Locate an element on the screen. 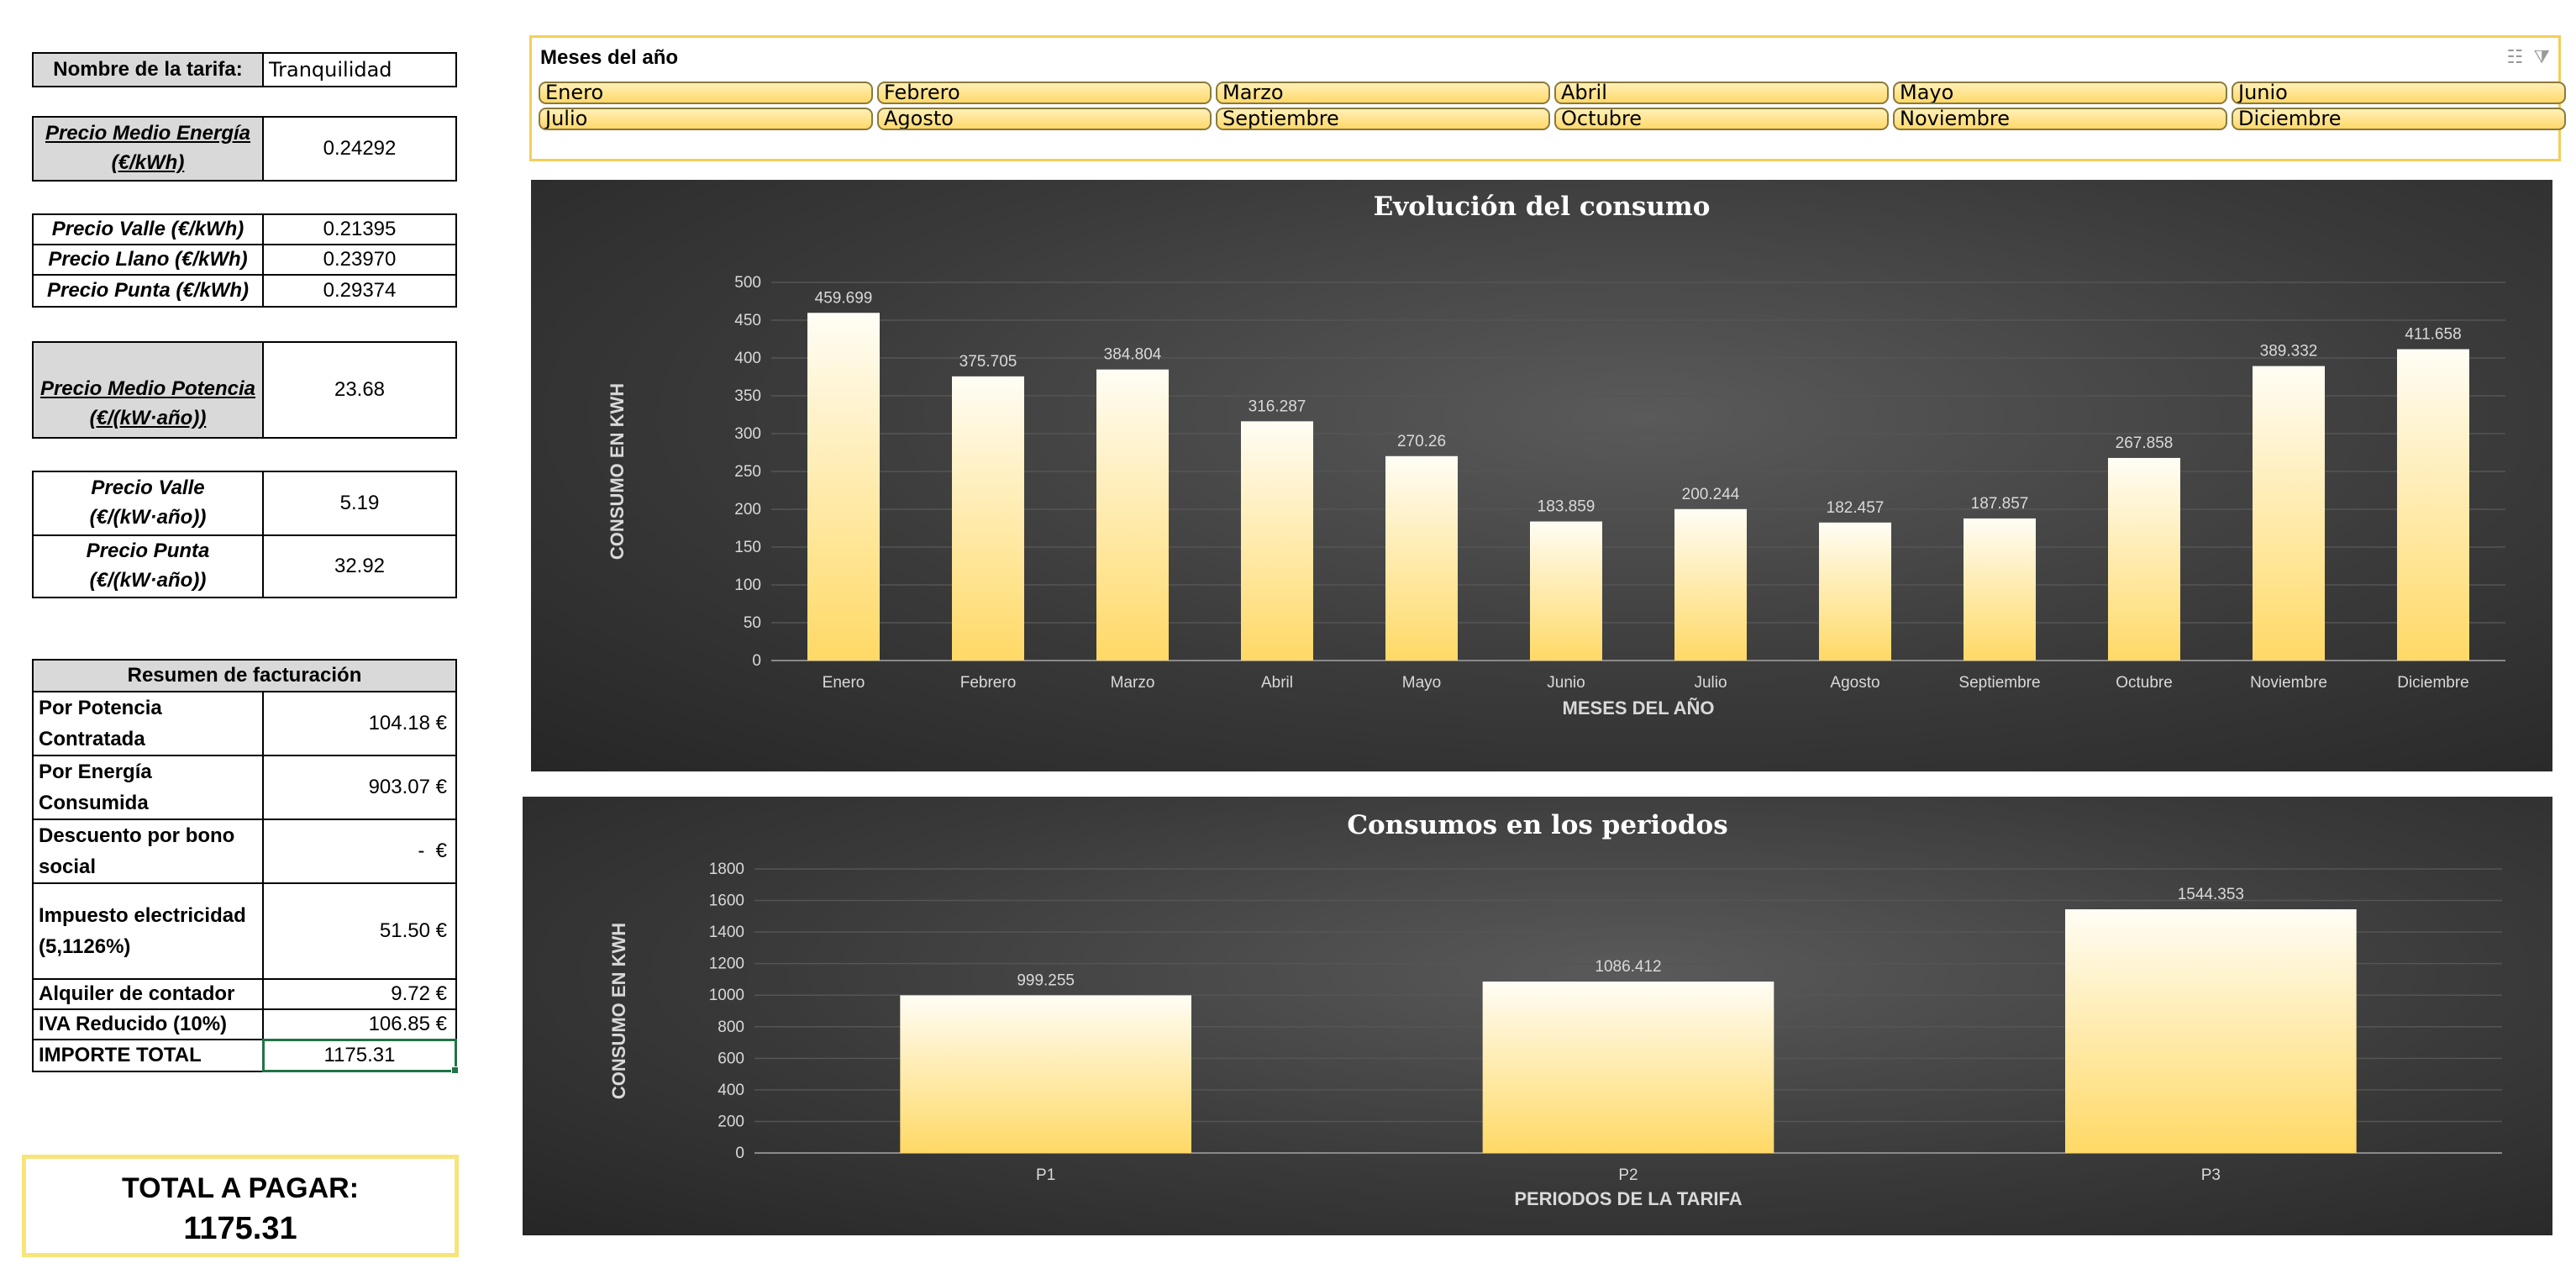  billing-row-label: IVA Reducido (10%) is located at coordinates (148, 1024).